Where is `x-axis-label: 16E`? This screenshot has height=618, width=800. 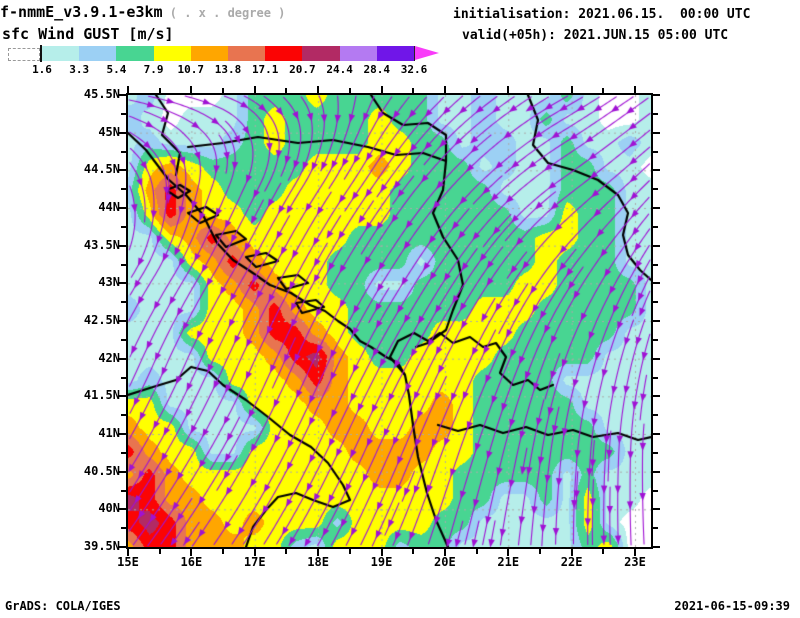 x-axis-label: 16E is located at coordinates (191, 562).